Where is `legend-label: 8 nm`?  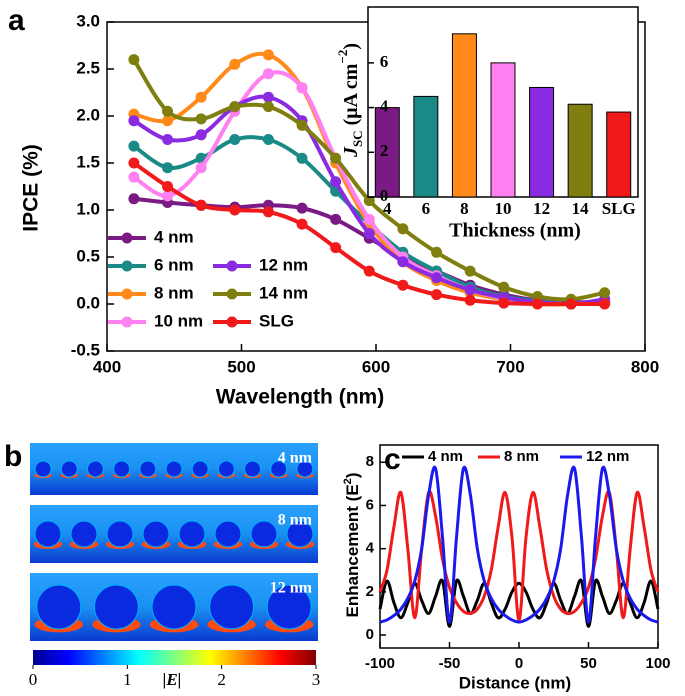
legend-label: 8 nm is located at coordinates (174, 292).